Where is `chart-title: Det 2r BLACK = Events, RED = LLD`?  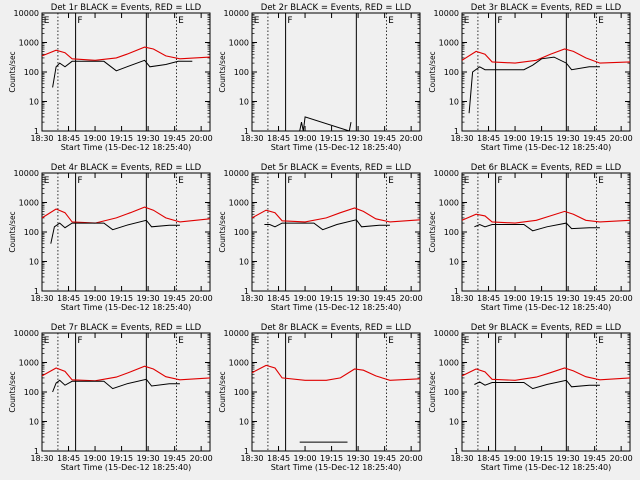 chart-title: Det 2r BLACK = Events, RED = LLD is located at coordinates (336, 8).